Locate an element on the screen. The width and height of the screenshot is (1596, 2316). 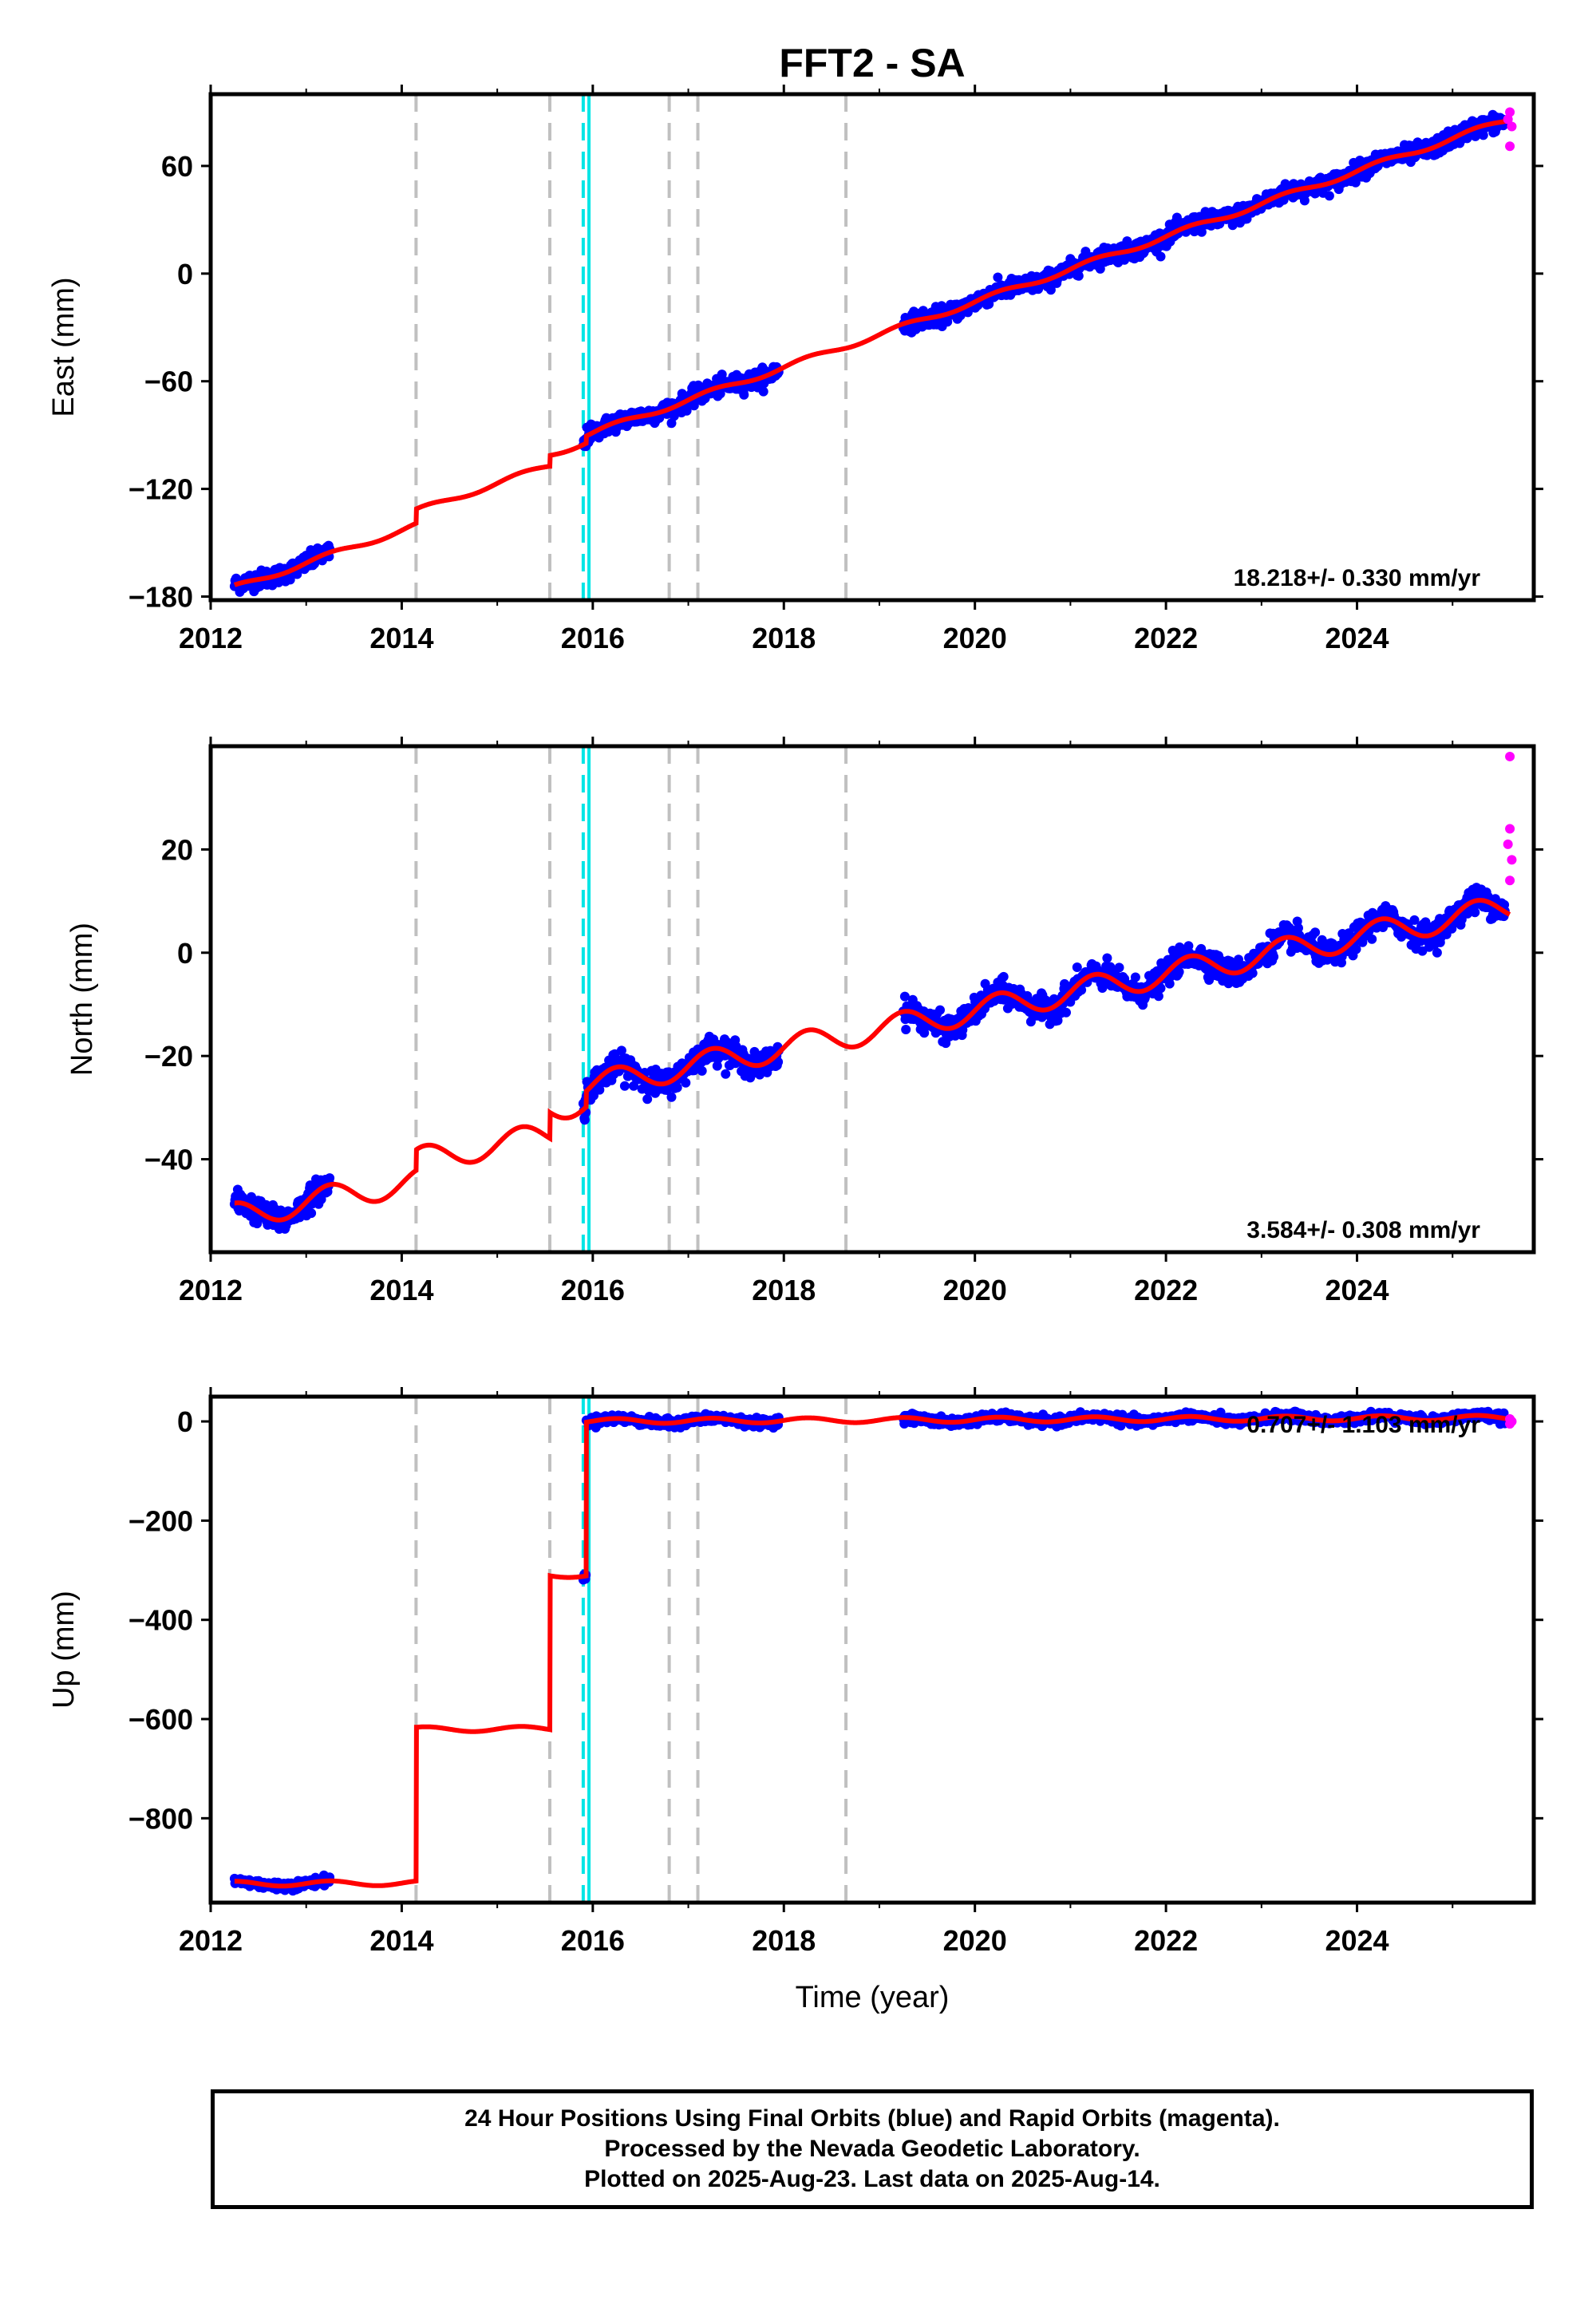
y-tick-label: −60 is located at coordinates (168, 382).